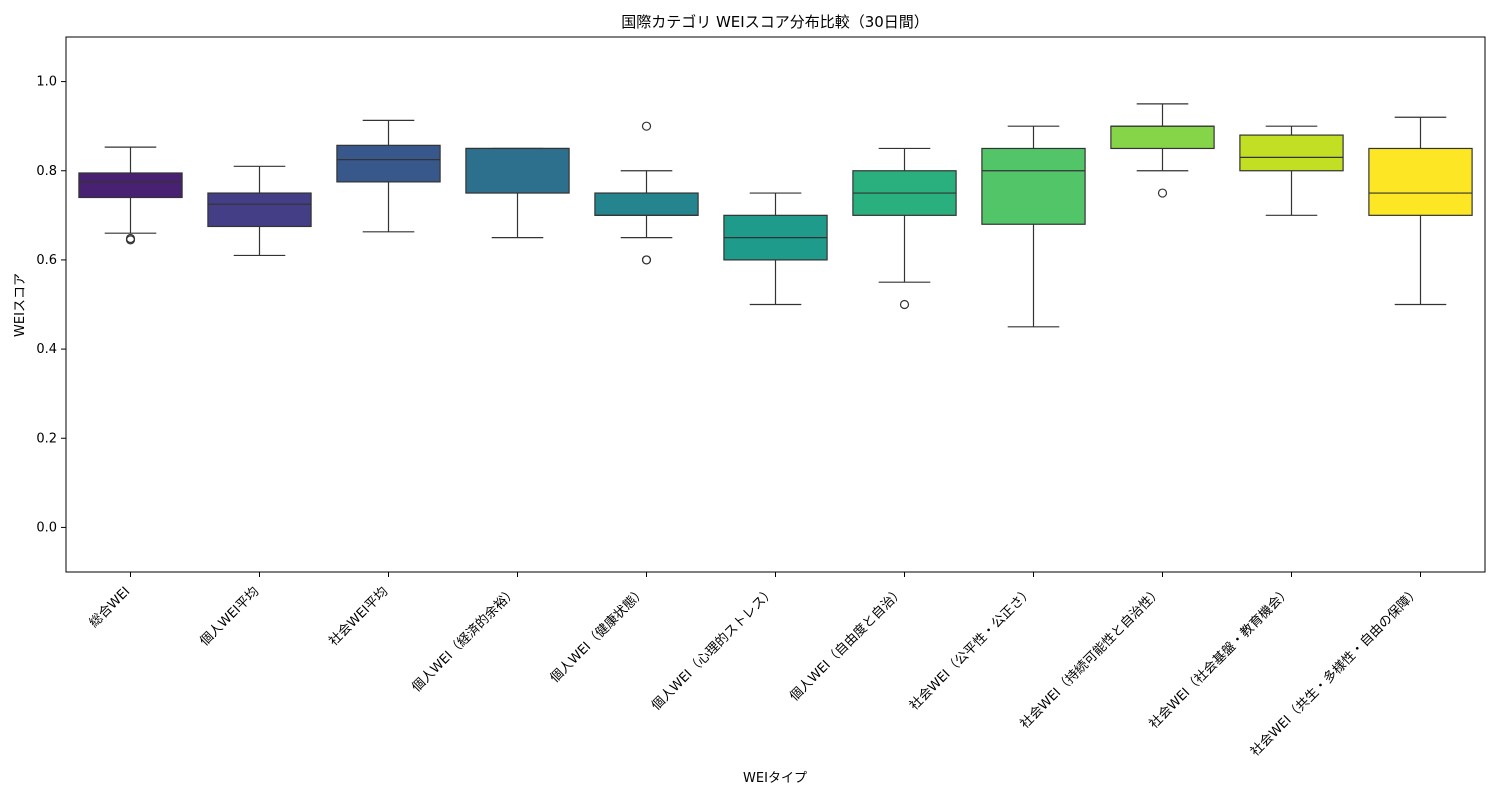 The image size is (1500, 800). I want to click on x-tick-label: 社会WEI（持続可能性と自治性）, so click(1091, 658).